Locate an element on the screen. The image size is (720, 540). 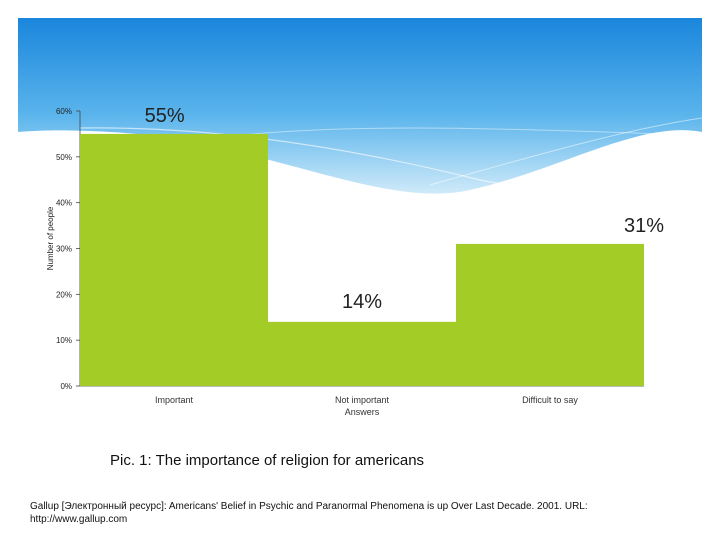
y-tick-label: 10% is located at coordinates (64, 340).